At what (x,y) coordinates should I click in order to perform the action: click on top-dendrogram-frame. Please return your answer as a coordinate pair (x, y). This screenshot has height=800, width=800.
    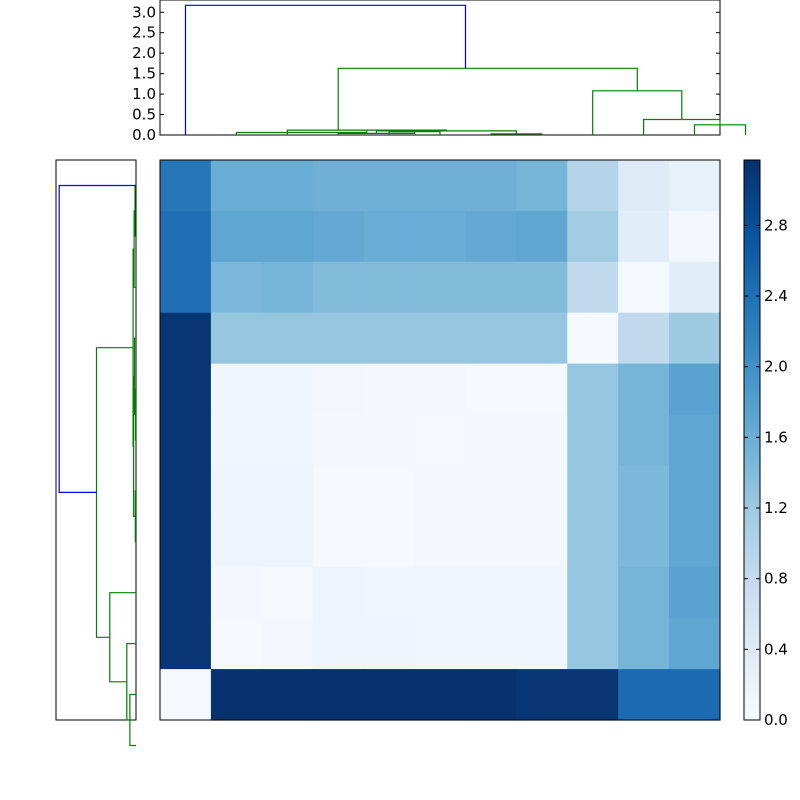
    Looking at the image, I should click on (440, 68).